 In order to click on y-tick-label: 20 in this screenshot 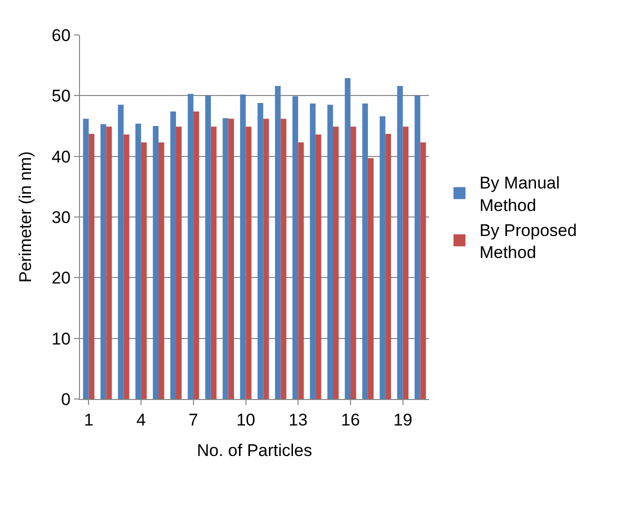, I will do `click(61, 278)`.